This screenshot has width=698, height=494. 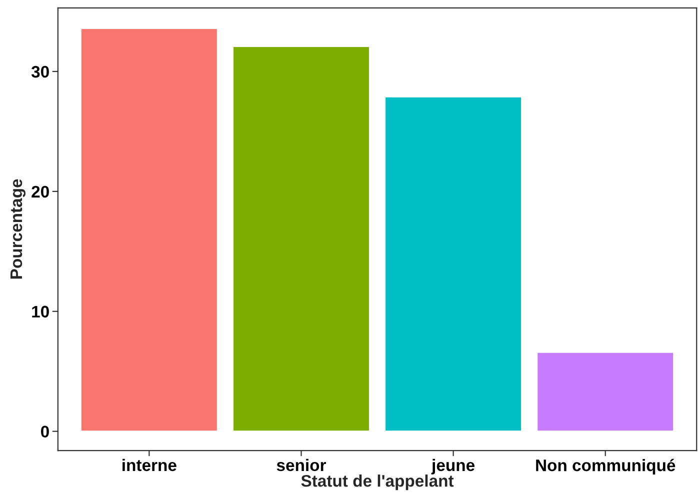 What do you see at coordinates (40, 72) in the screenshot?
I see `y-tick-label: 30` at bounding box center [40, 72].